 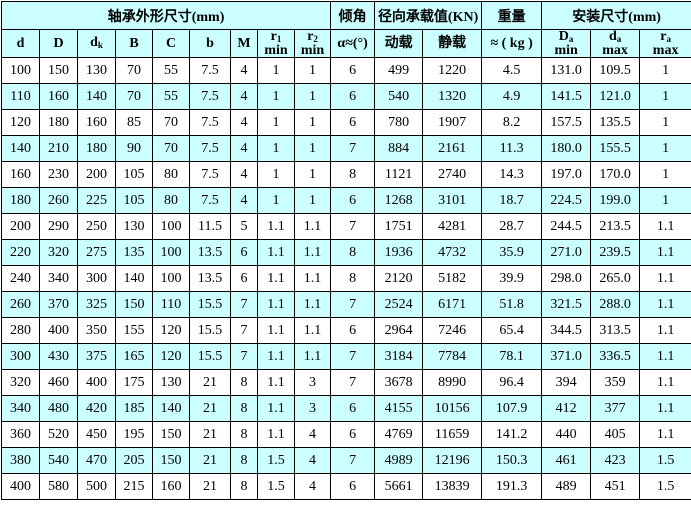 What do you see at coordinates (97, 305) in the screenshot?
I see `table-cell: 325` at bounding box center [97, 305].